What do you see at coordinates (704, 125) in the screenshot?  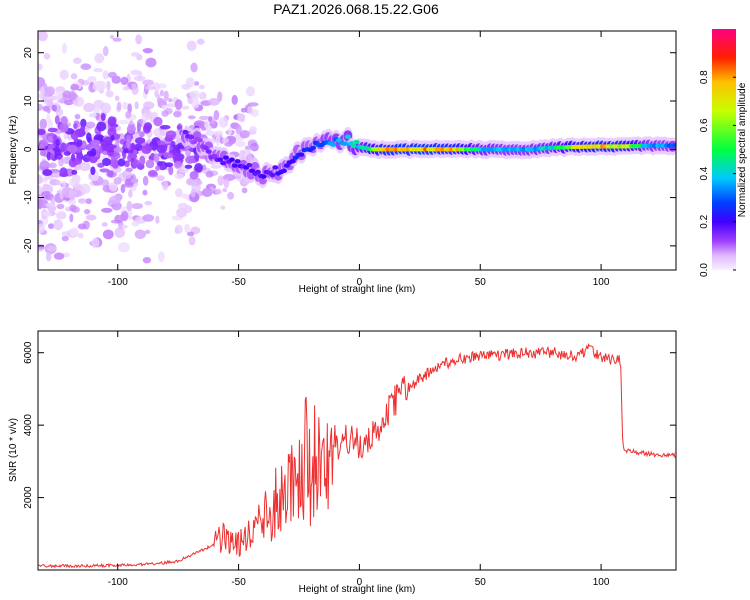 I see `colorbar-tick-label: 0.6` at bounding box center [704, 125].